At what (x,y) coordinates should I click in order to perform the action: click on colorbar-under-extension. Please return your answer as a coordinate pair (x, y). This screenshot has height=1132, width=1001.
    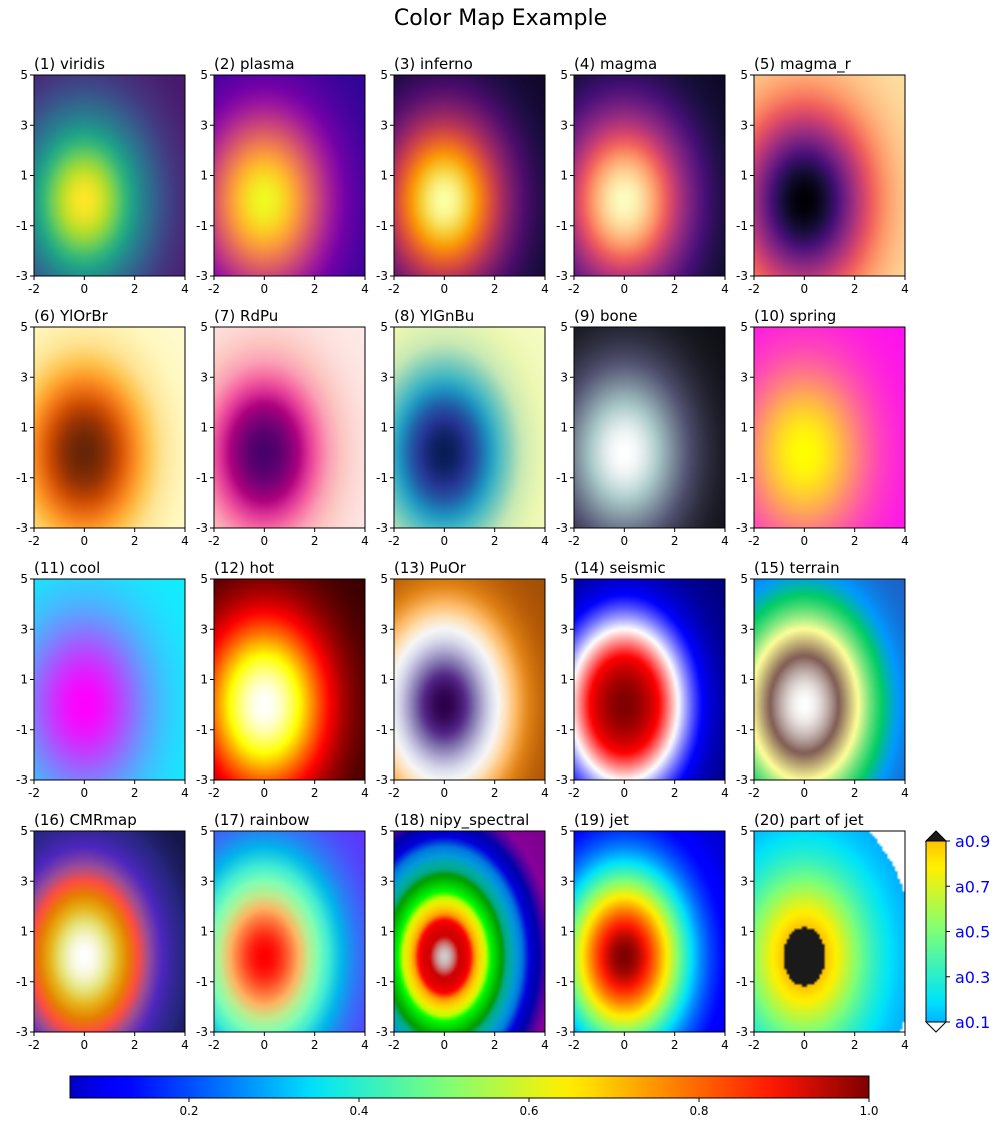
    Looking at the image, I should click on (936, 1027).